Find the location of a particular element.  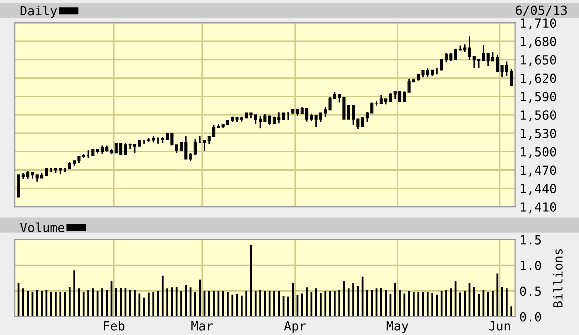

x-tick-label: Feb is located at coordinates (114, 326).